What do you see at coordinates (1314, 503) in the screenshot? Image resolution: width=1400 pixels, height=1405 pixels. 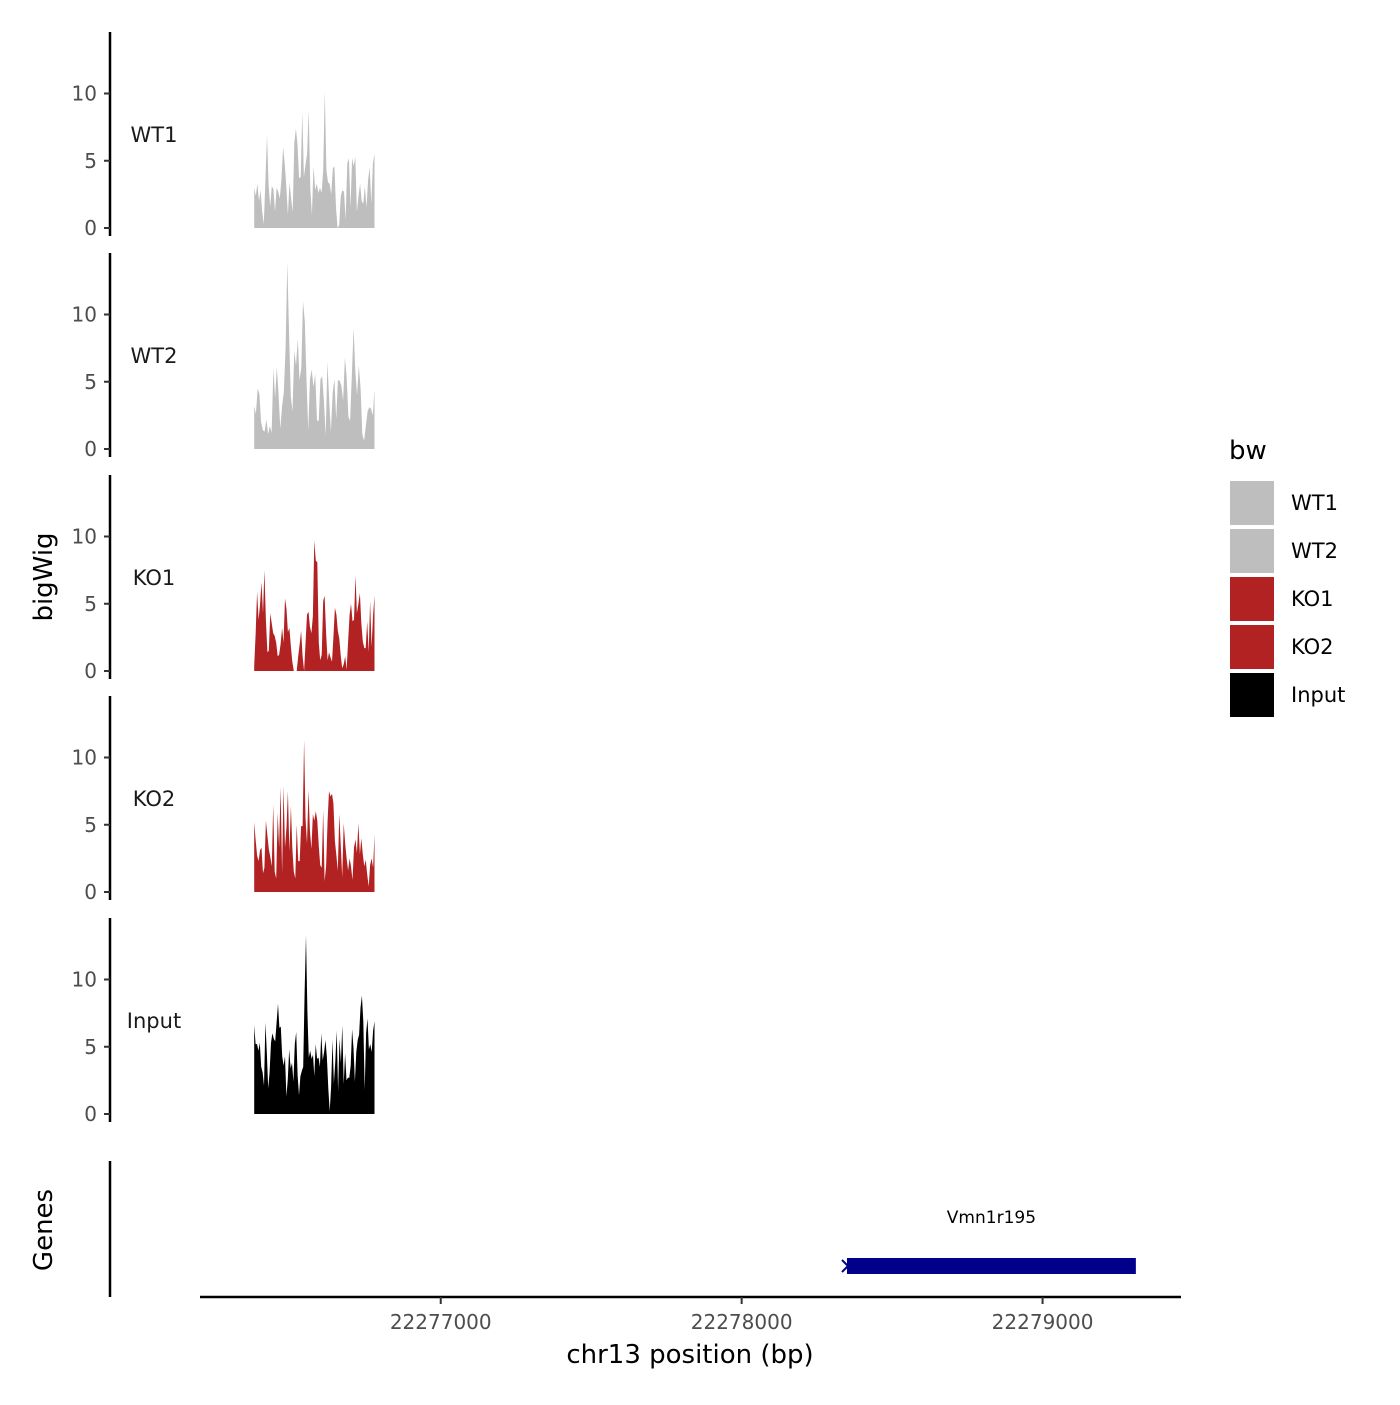 I see `legend-label: WT1` at bounding box center [1314, 503].